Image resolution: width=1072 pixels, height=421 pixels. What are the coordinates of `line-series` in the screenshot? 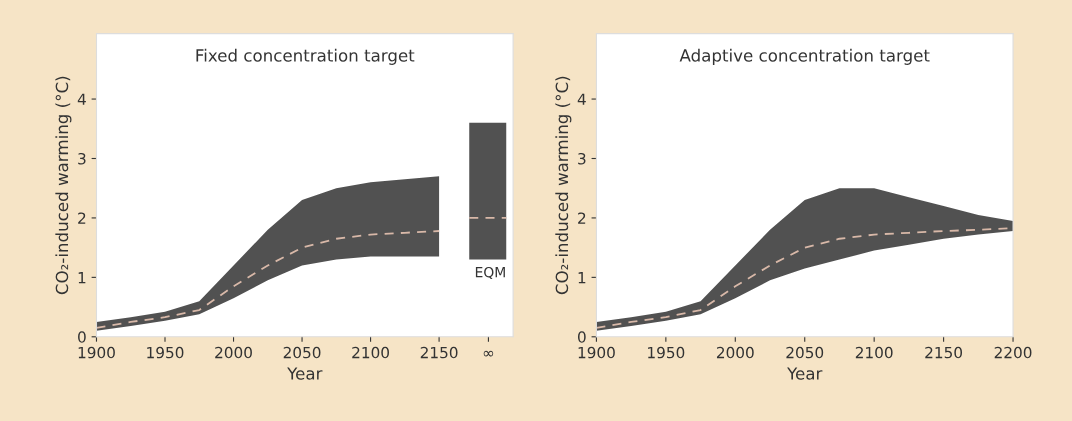 It's located at (268, 279).